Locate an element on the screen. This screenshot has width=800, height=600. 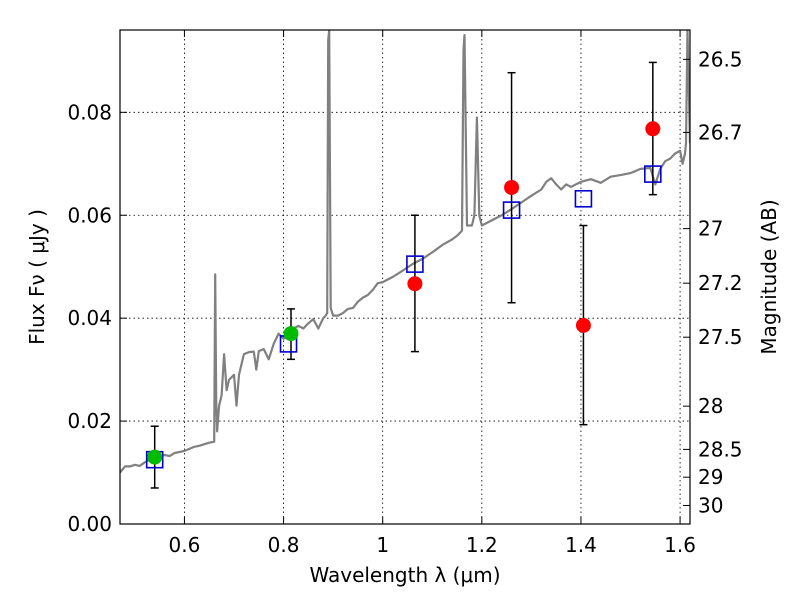
right-tick-label: 28.5 is located at coordinates (720, 449).